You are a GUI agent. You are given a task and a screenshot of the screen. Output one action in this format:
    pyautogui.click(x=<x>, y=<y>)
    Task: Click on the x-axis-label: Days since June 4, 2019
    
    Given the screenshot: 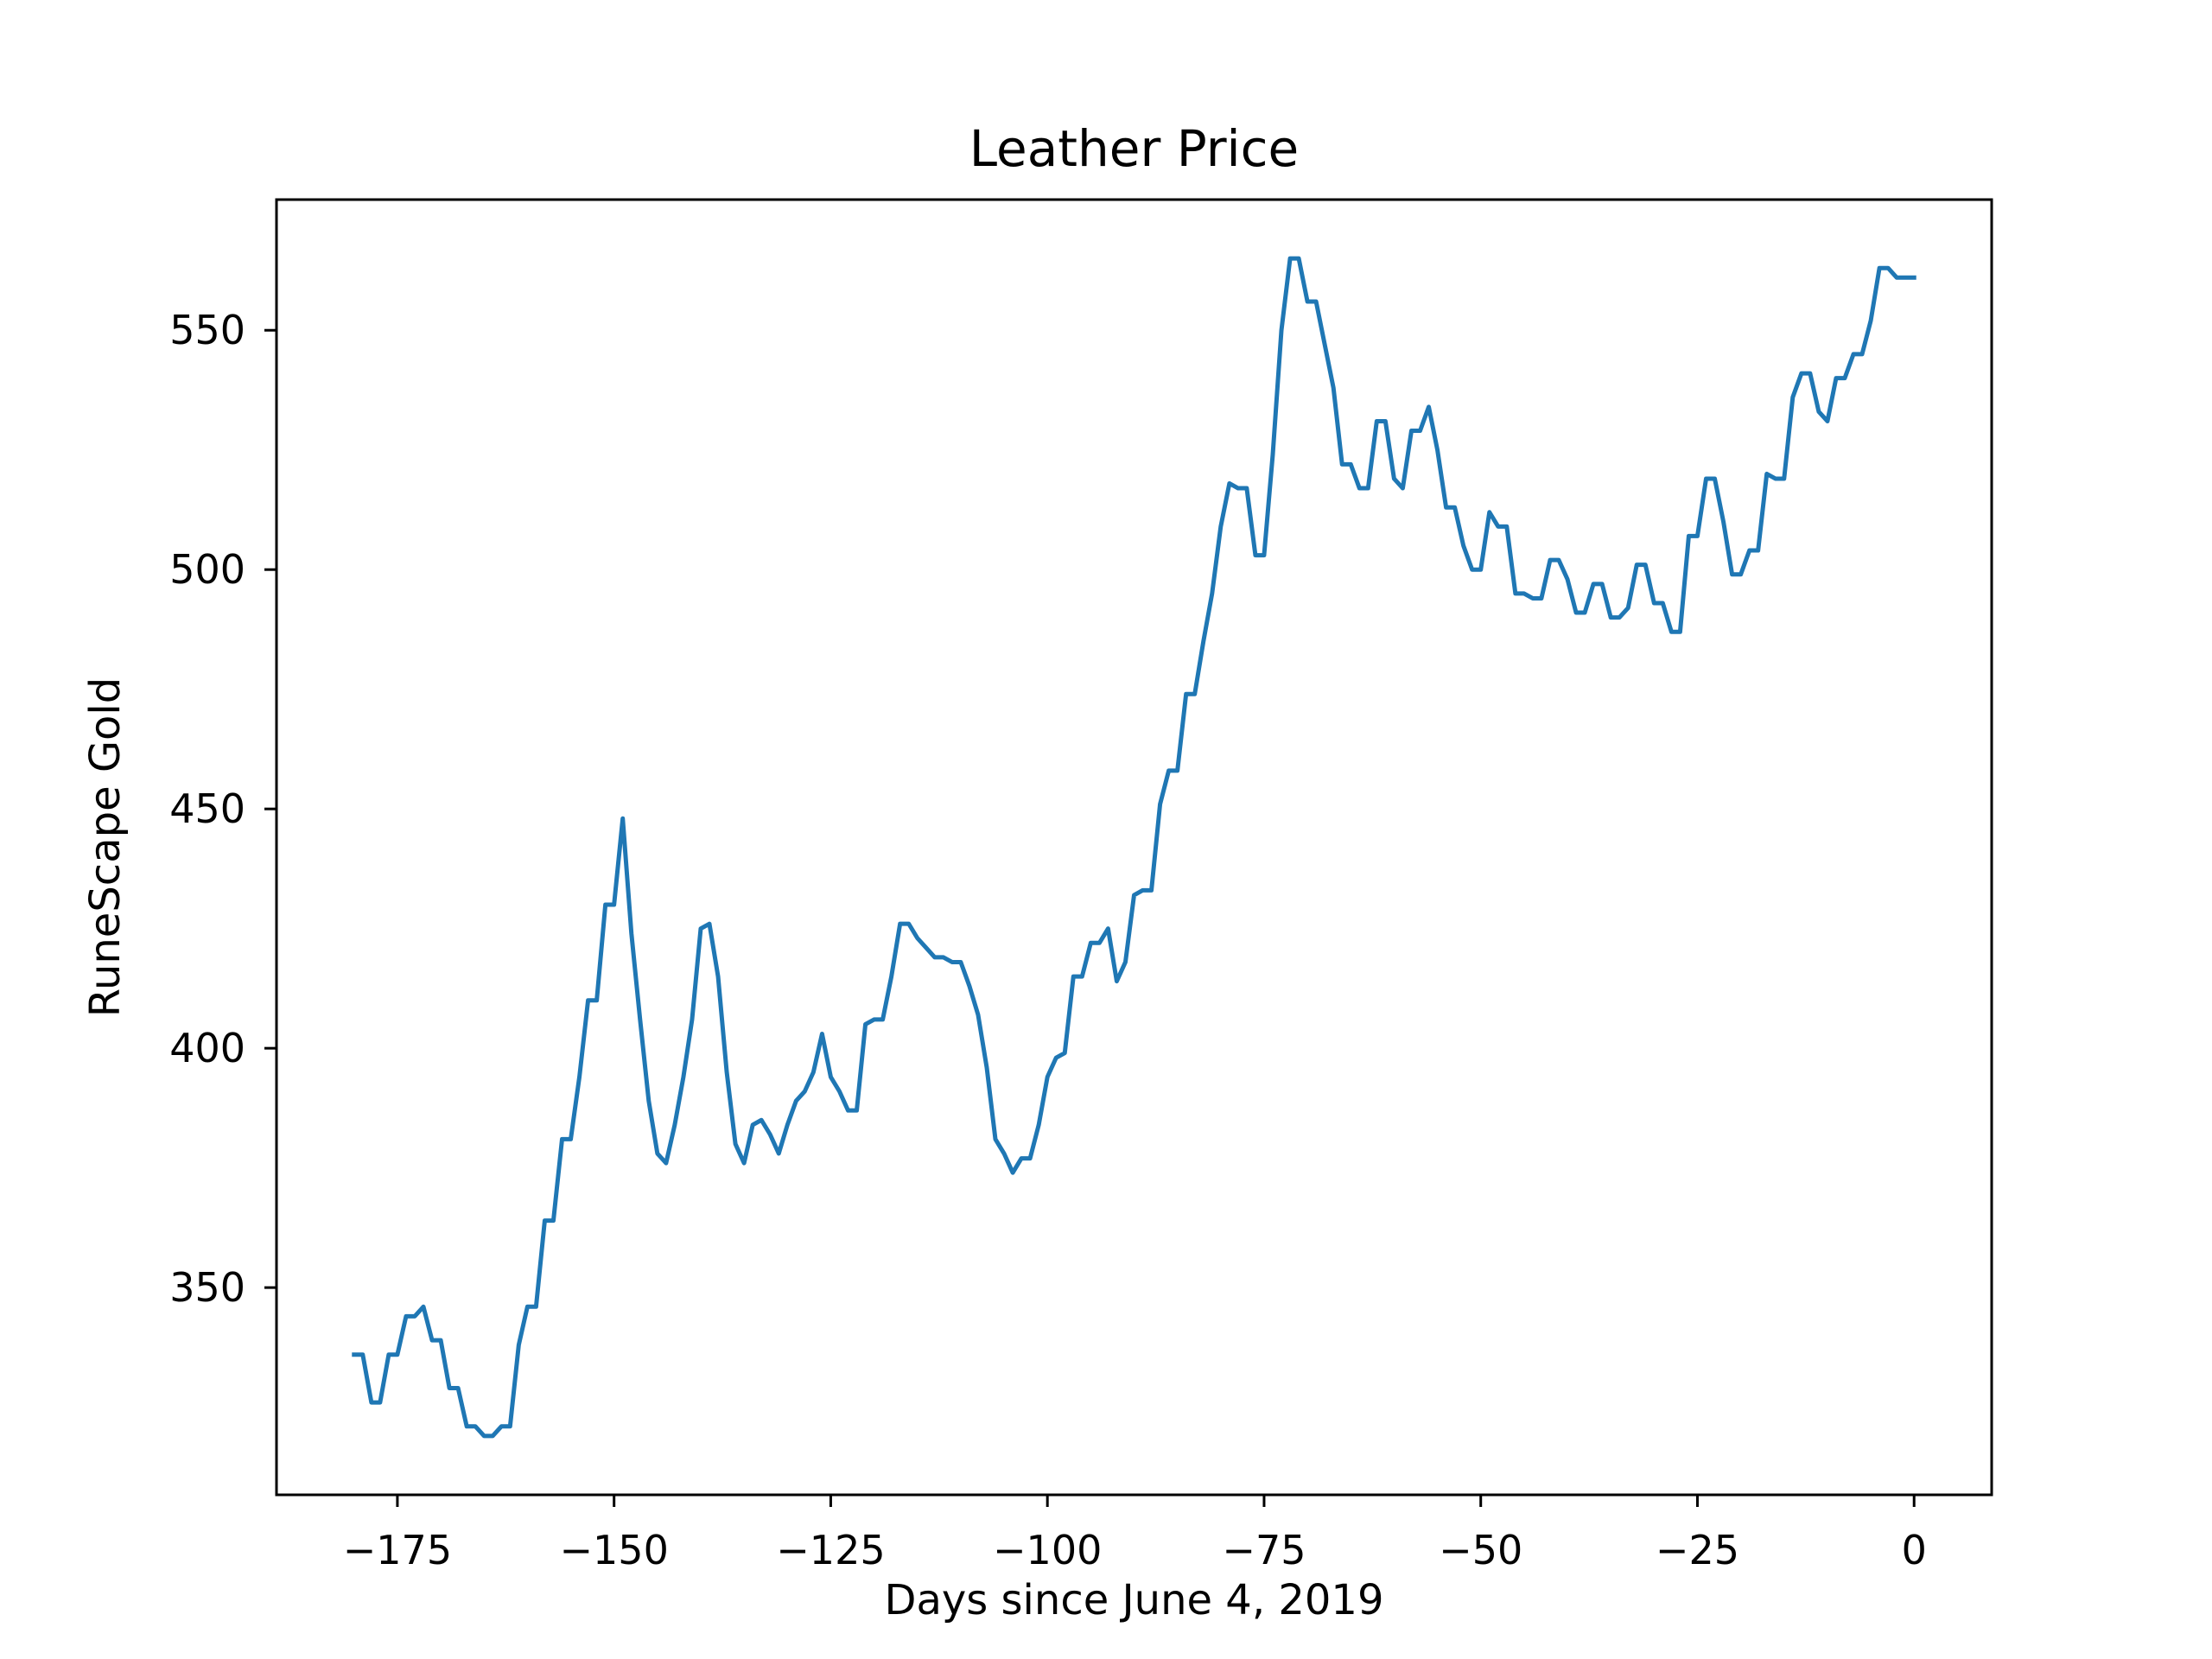 What is the action you would take?
    pyautogui.click(x=1134, y=1600)
    